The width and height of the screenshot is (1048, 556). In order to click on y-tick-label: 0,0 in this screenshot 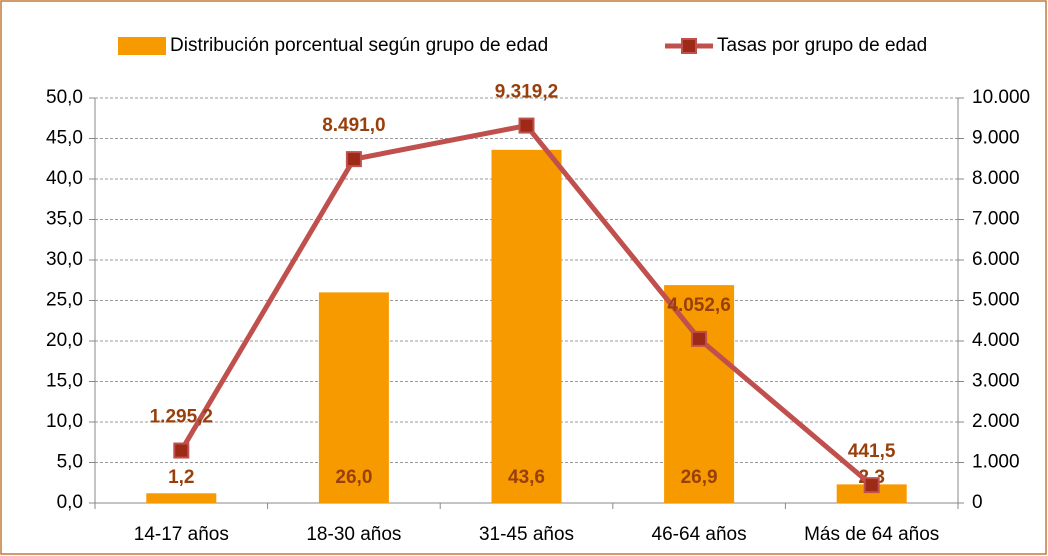, I will do `click(70, 502)`.